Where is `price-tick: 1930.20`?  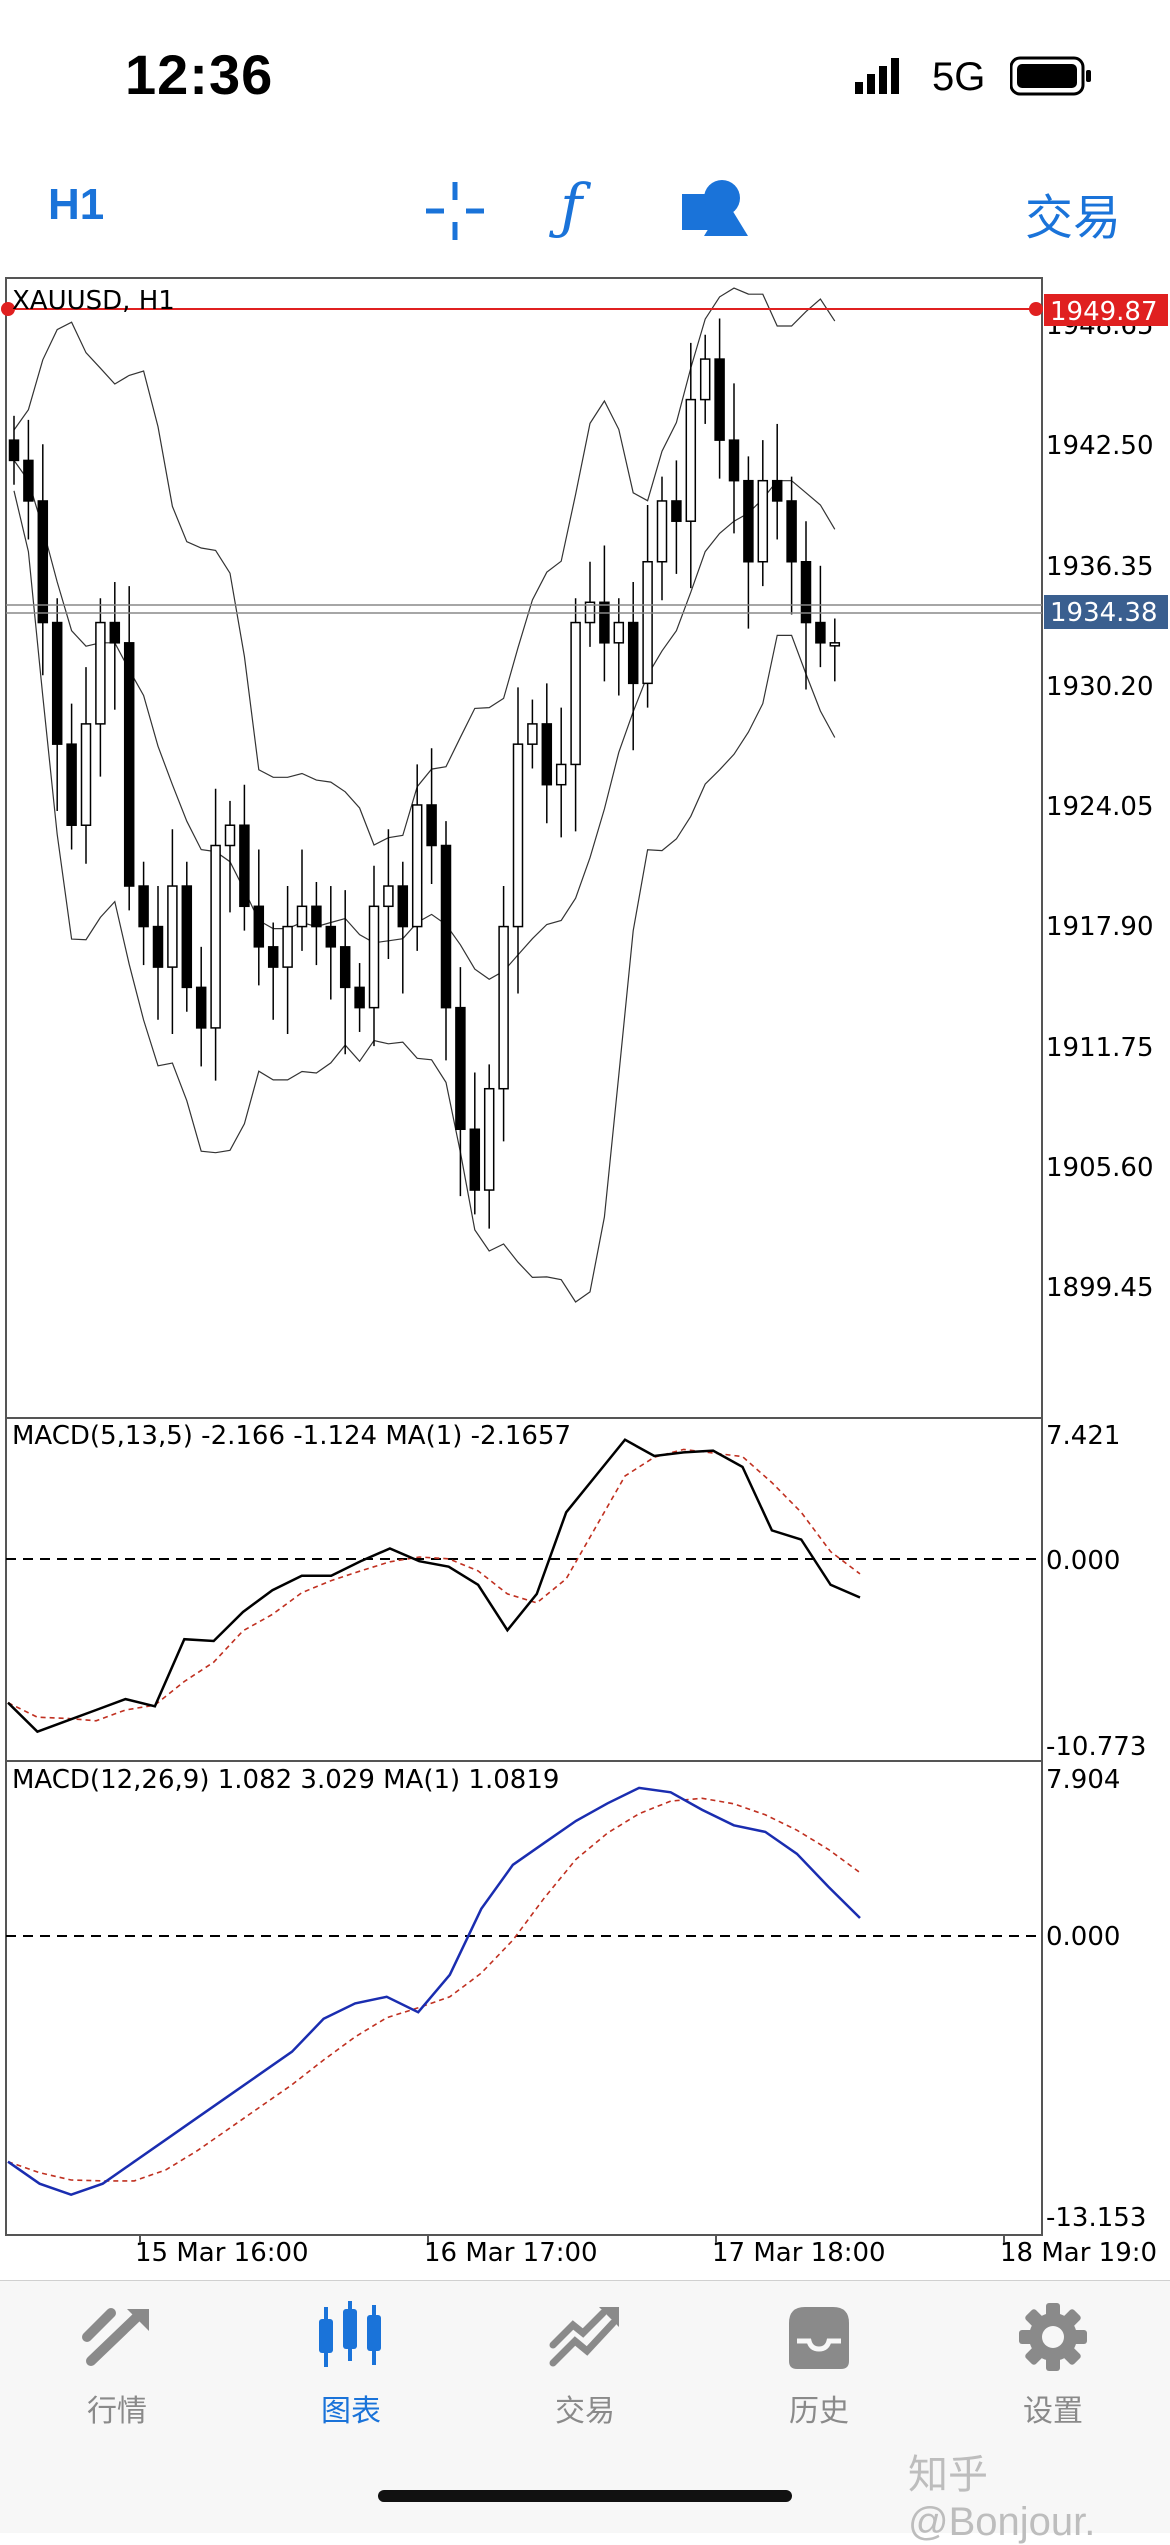 price-tick: 1930.20 is located at coordinates (1100, 687).